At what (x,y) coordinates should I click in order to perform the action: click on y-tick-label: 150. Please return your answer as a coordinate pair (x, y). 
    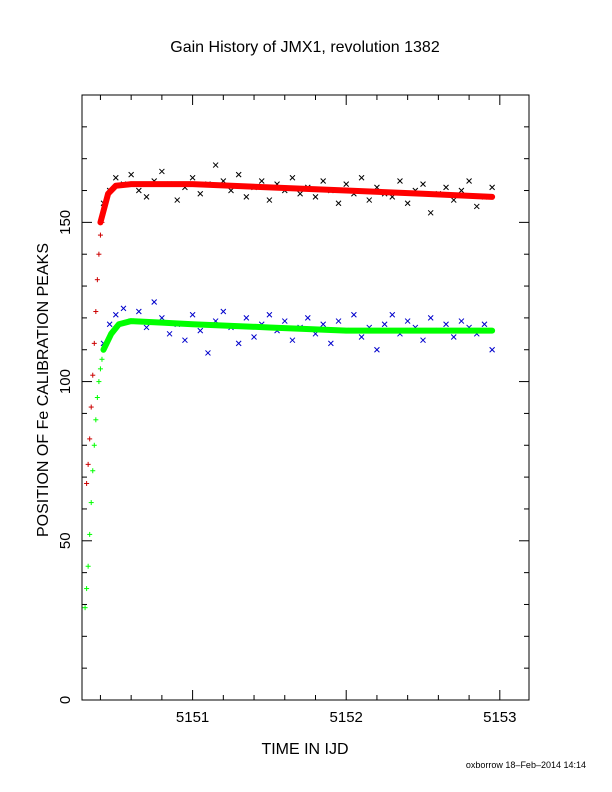
    Looking at the image, I should click on (65, 222).